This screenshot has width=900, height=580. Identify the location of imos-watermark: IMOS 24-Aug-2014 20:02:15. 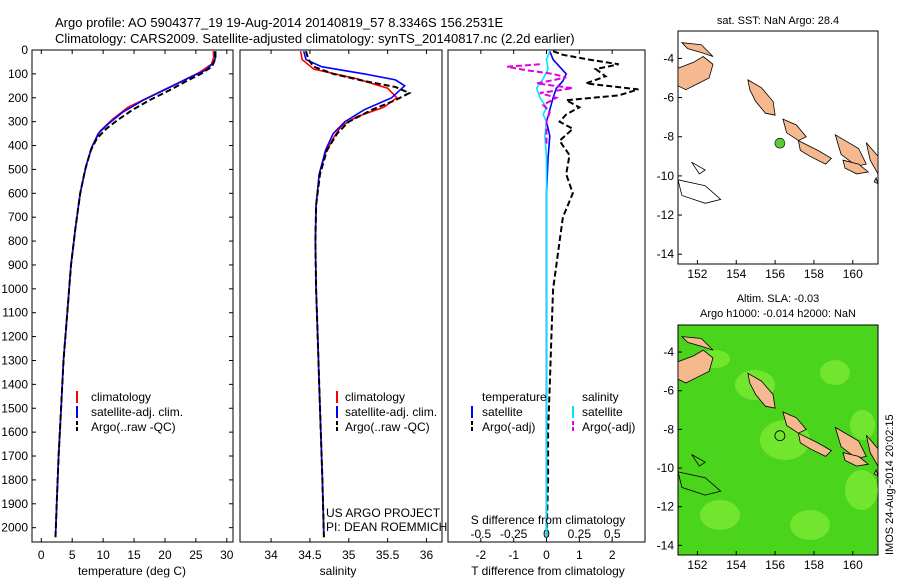
(890, 484).